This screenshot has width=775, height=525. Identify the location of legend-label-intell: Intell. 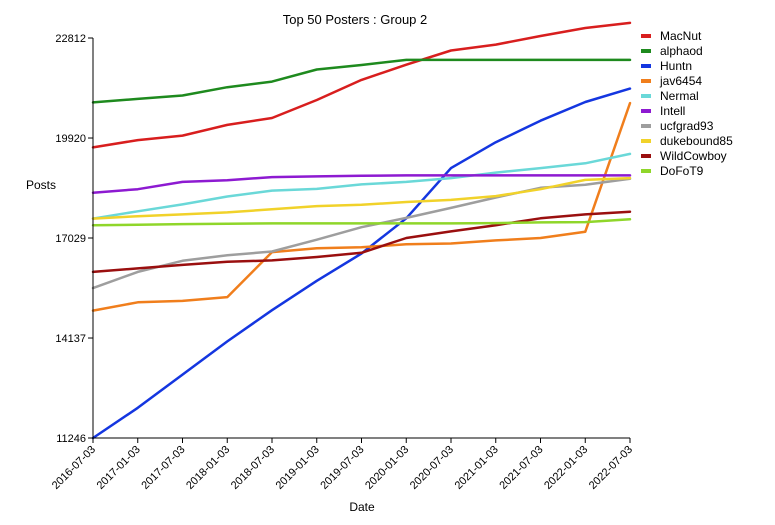
(672, 111).